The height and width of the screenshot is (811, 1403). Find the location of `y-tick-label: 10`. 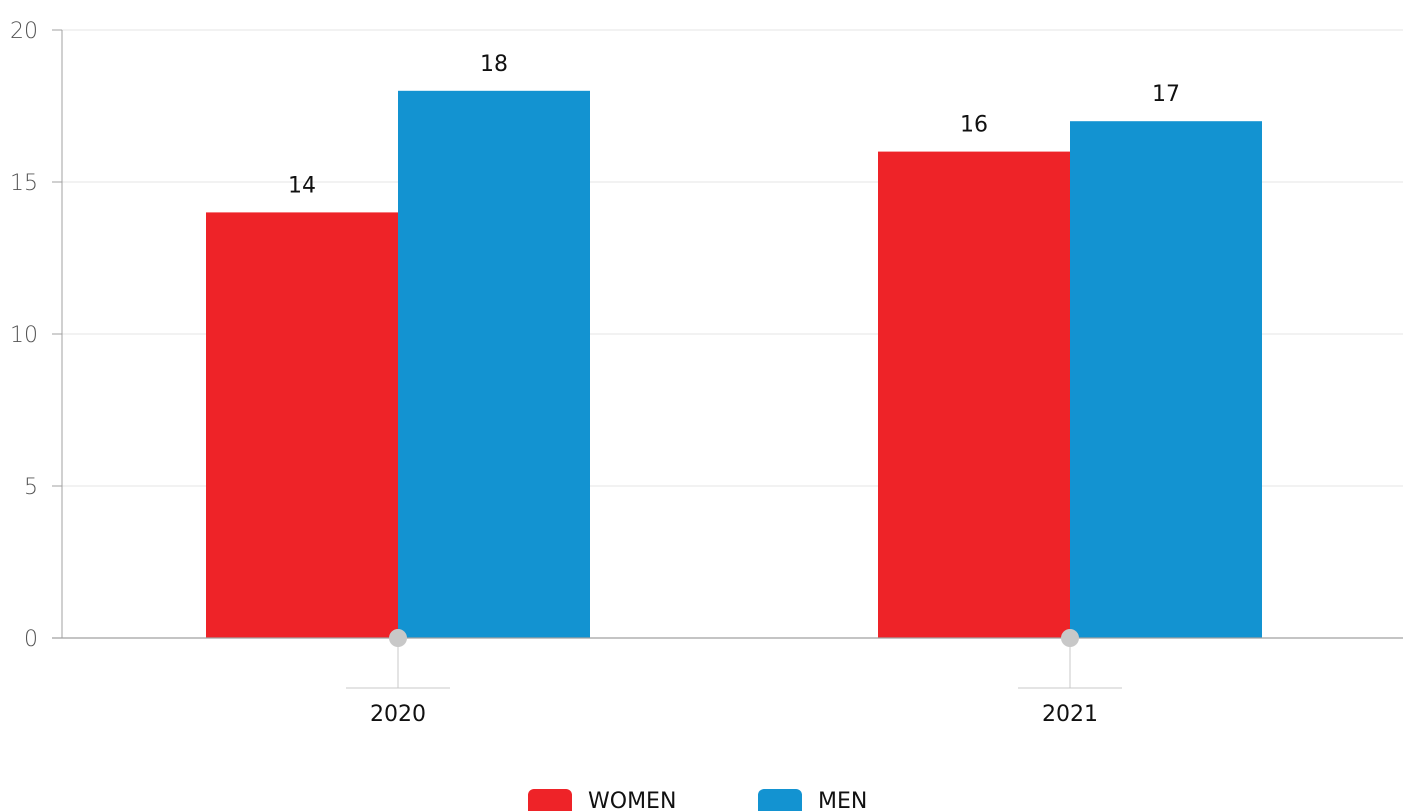

y-tick-label: 10 is located at coordinates (24, 335).